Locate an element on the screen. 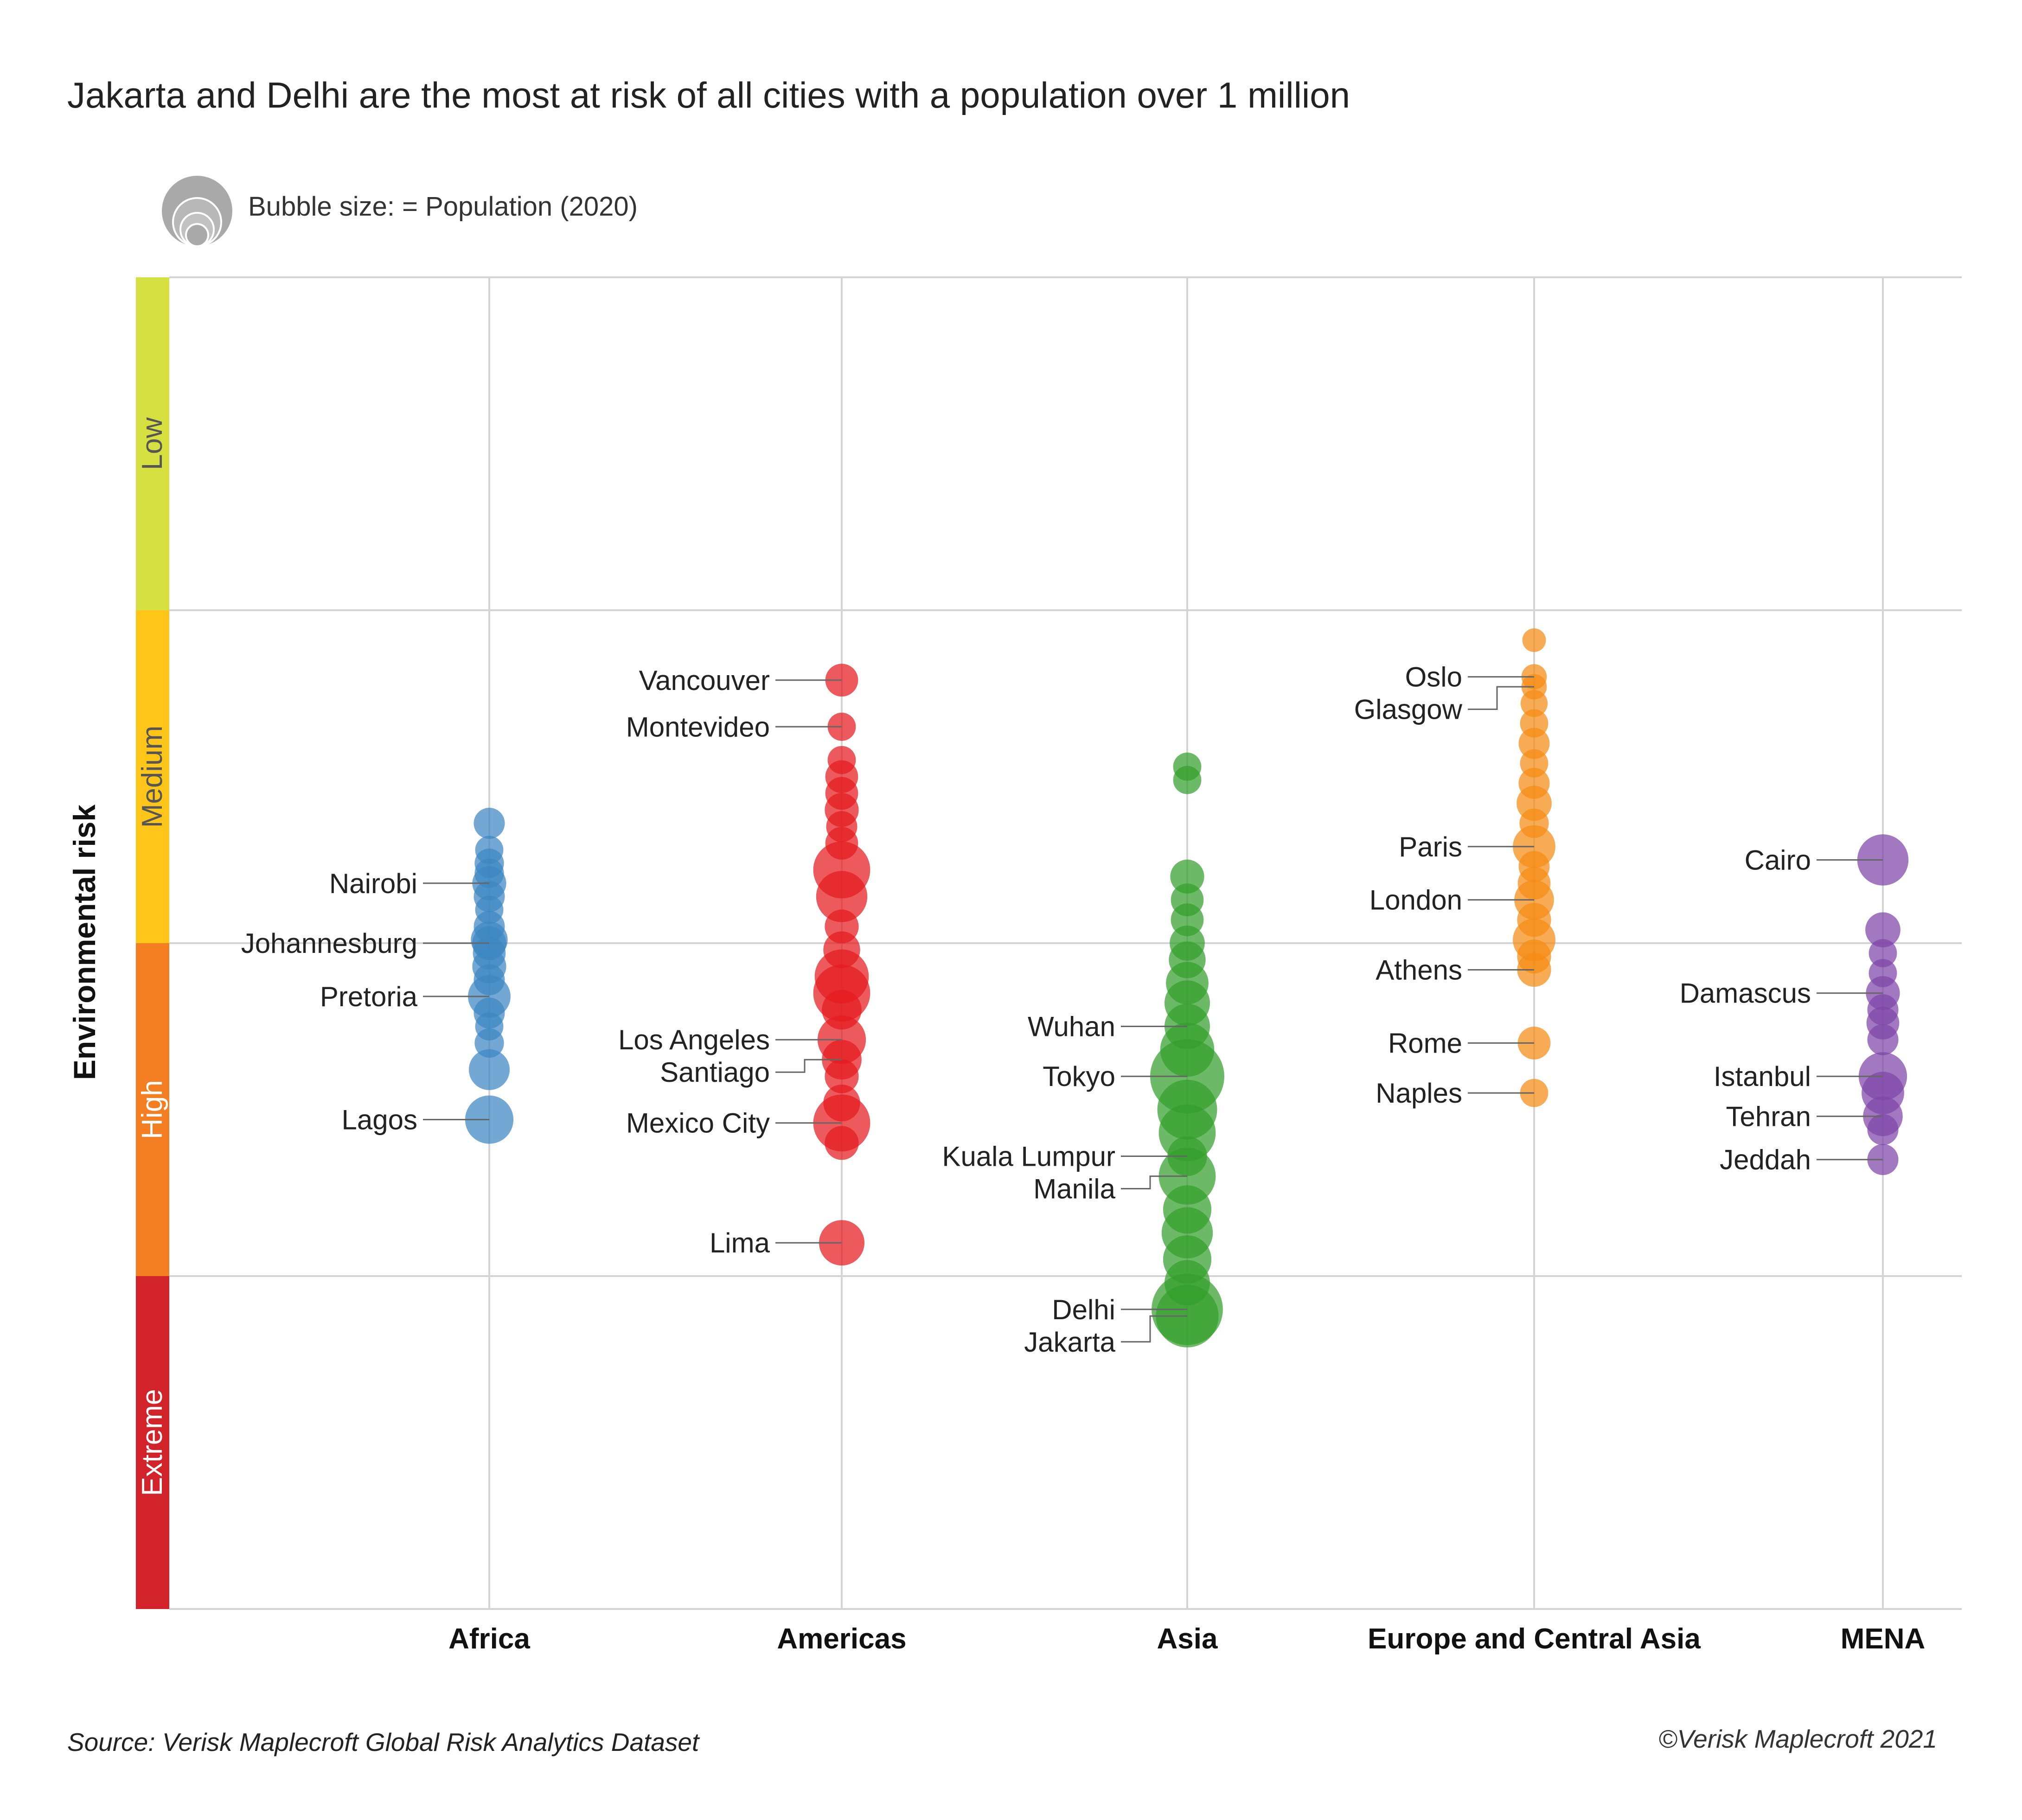 The width and height of the screenshot is (2022, 1820). city-label-paris: Paris is located at coordinates (1430, 846).